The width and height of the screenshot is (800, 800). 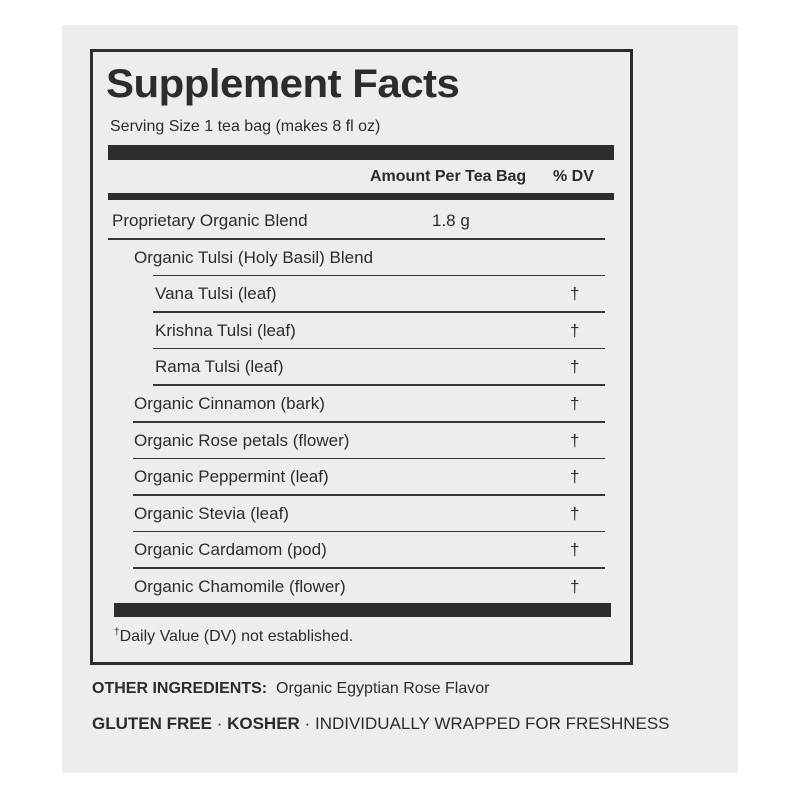 I want to click on dv-column-header: % DV, so click(x=573, y=176).